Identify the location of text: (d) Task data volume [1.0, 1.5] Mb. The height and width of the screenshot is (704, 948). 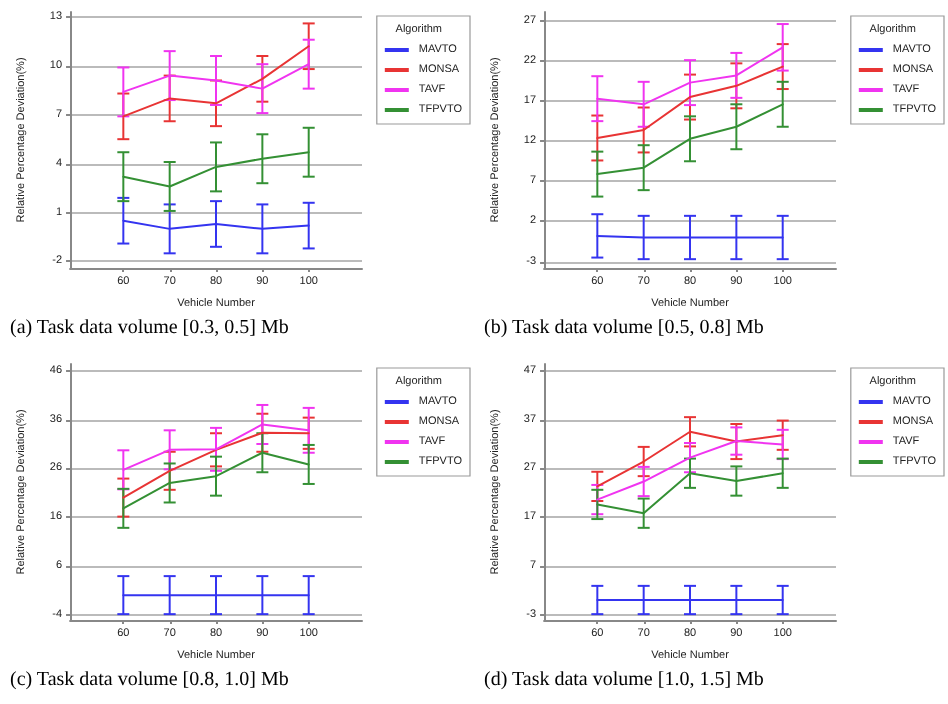
(624, 680).